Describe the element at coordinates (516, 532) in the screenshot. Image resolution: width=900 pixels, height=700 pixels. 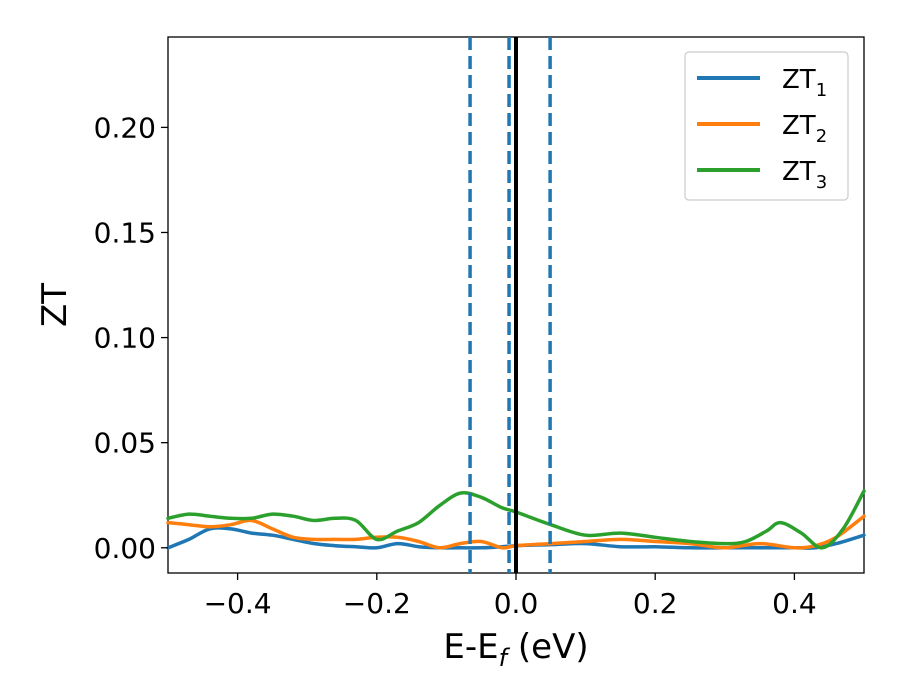
I see `series-line-zt2` at that location.